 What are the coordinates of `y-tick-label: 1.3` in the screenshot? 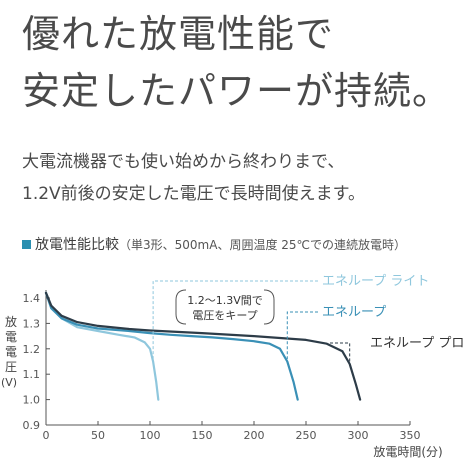 It's located at (32, 323).